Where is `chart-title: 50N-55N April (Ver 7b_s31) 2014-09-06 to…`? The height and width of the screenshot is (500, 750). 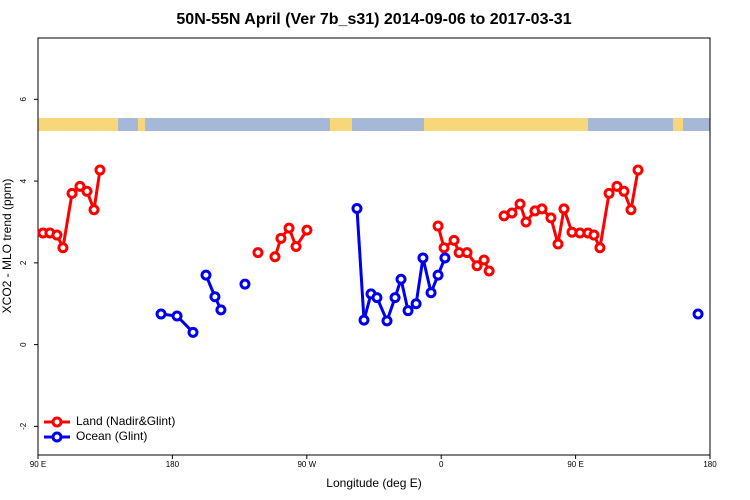
chart-title: 50N-55N April (Ver 7b_s31) 2014-09-06 to… is located at coordinates (373, 19).